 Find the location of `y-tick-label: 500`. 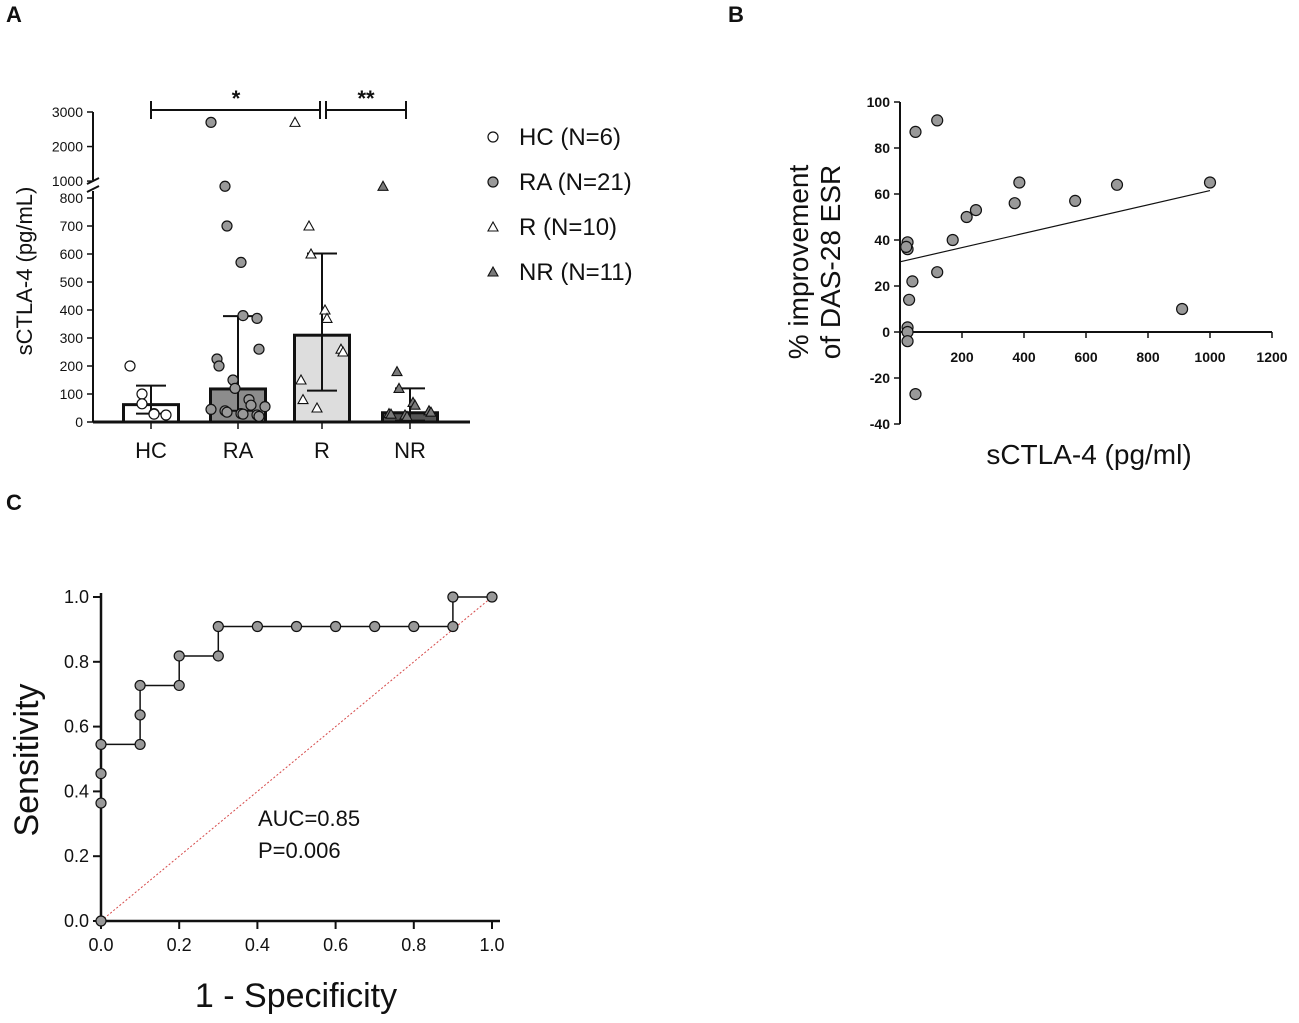

y-tick-label: 500 is located at coordinates (72, 282).